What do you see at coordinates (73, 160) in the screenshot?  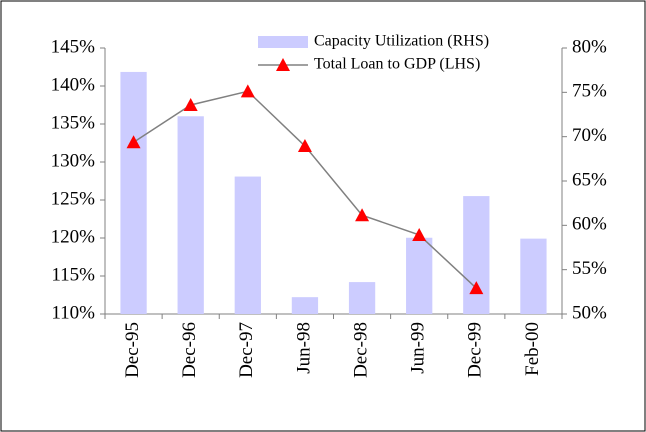 I see `y-tick-label: 130%` at bounding box center [73, 160].